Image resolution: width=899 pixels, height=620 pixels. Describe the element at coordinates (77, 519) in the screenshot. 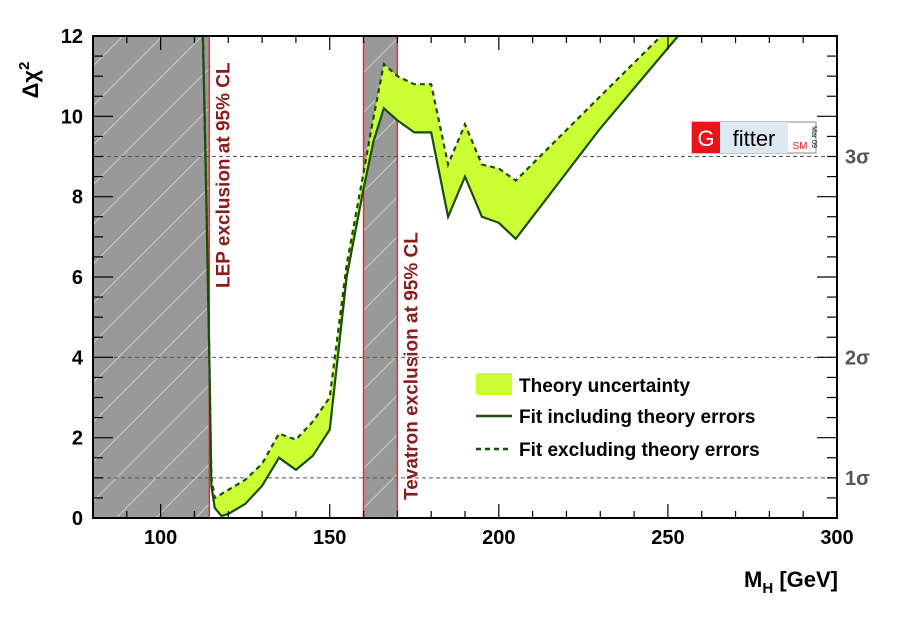

I see `y-tick-label: 0` at that location.